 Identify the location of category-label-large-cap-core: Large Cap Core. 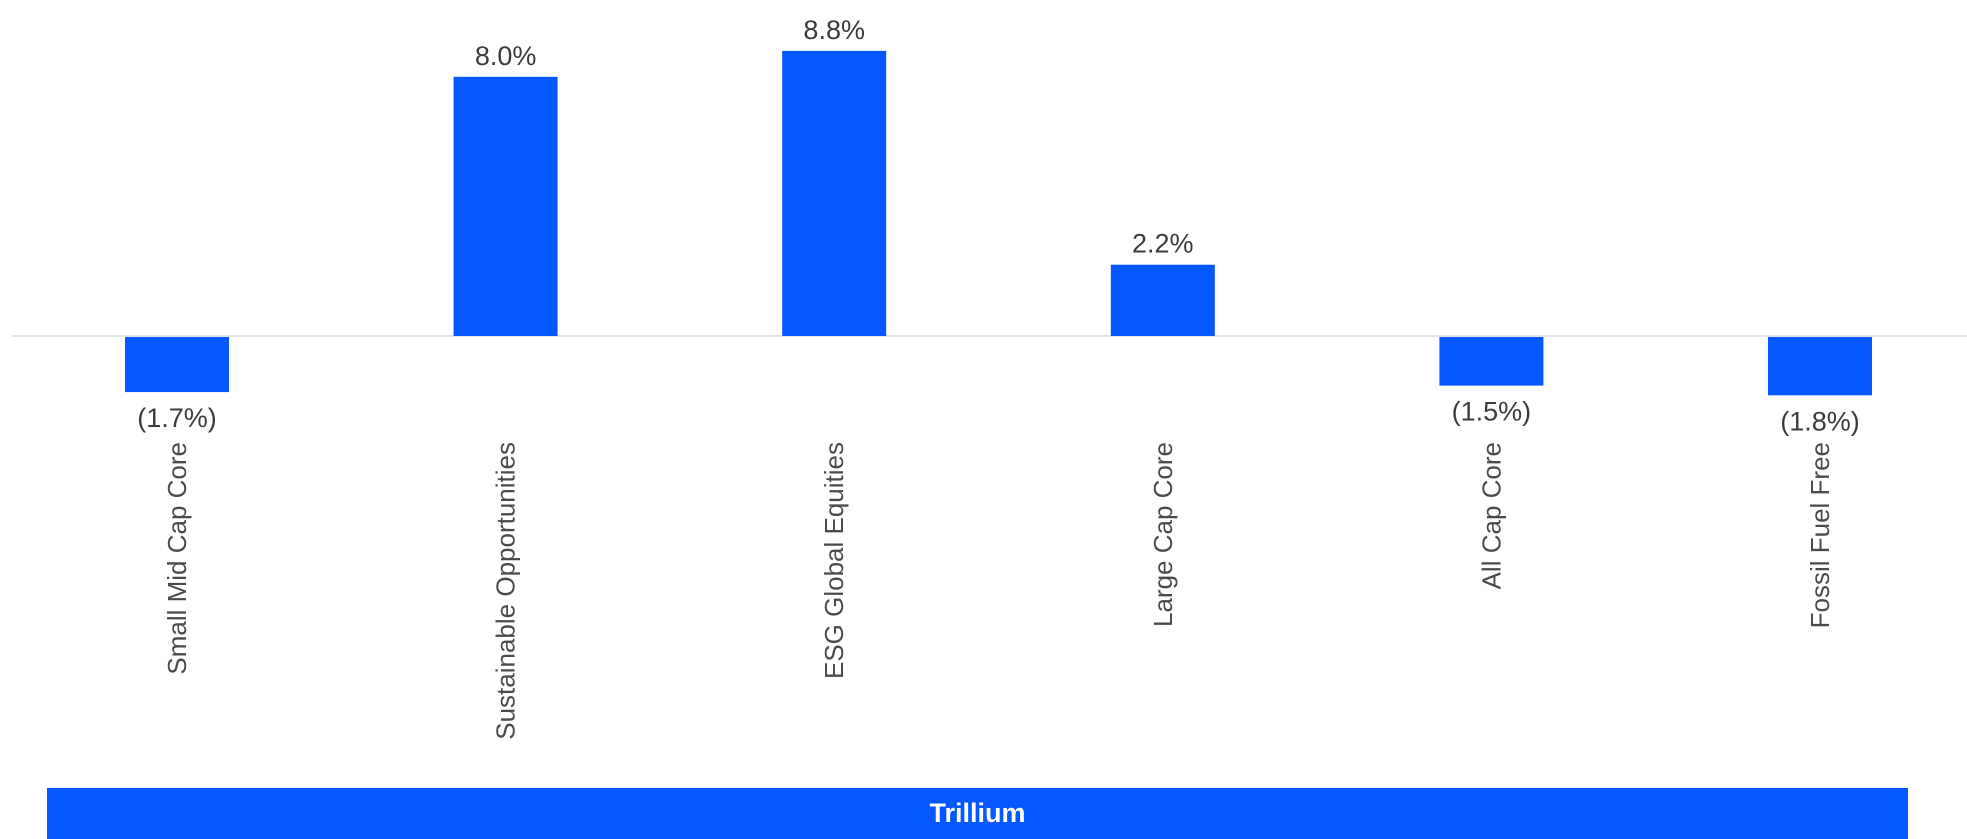
(1163, 534).